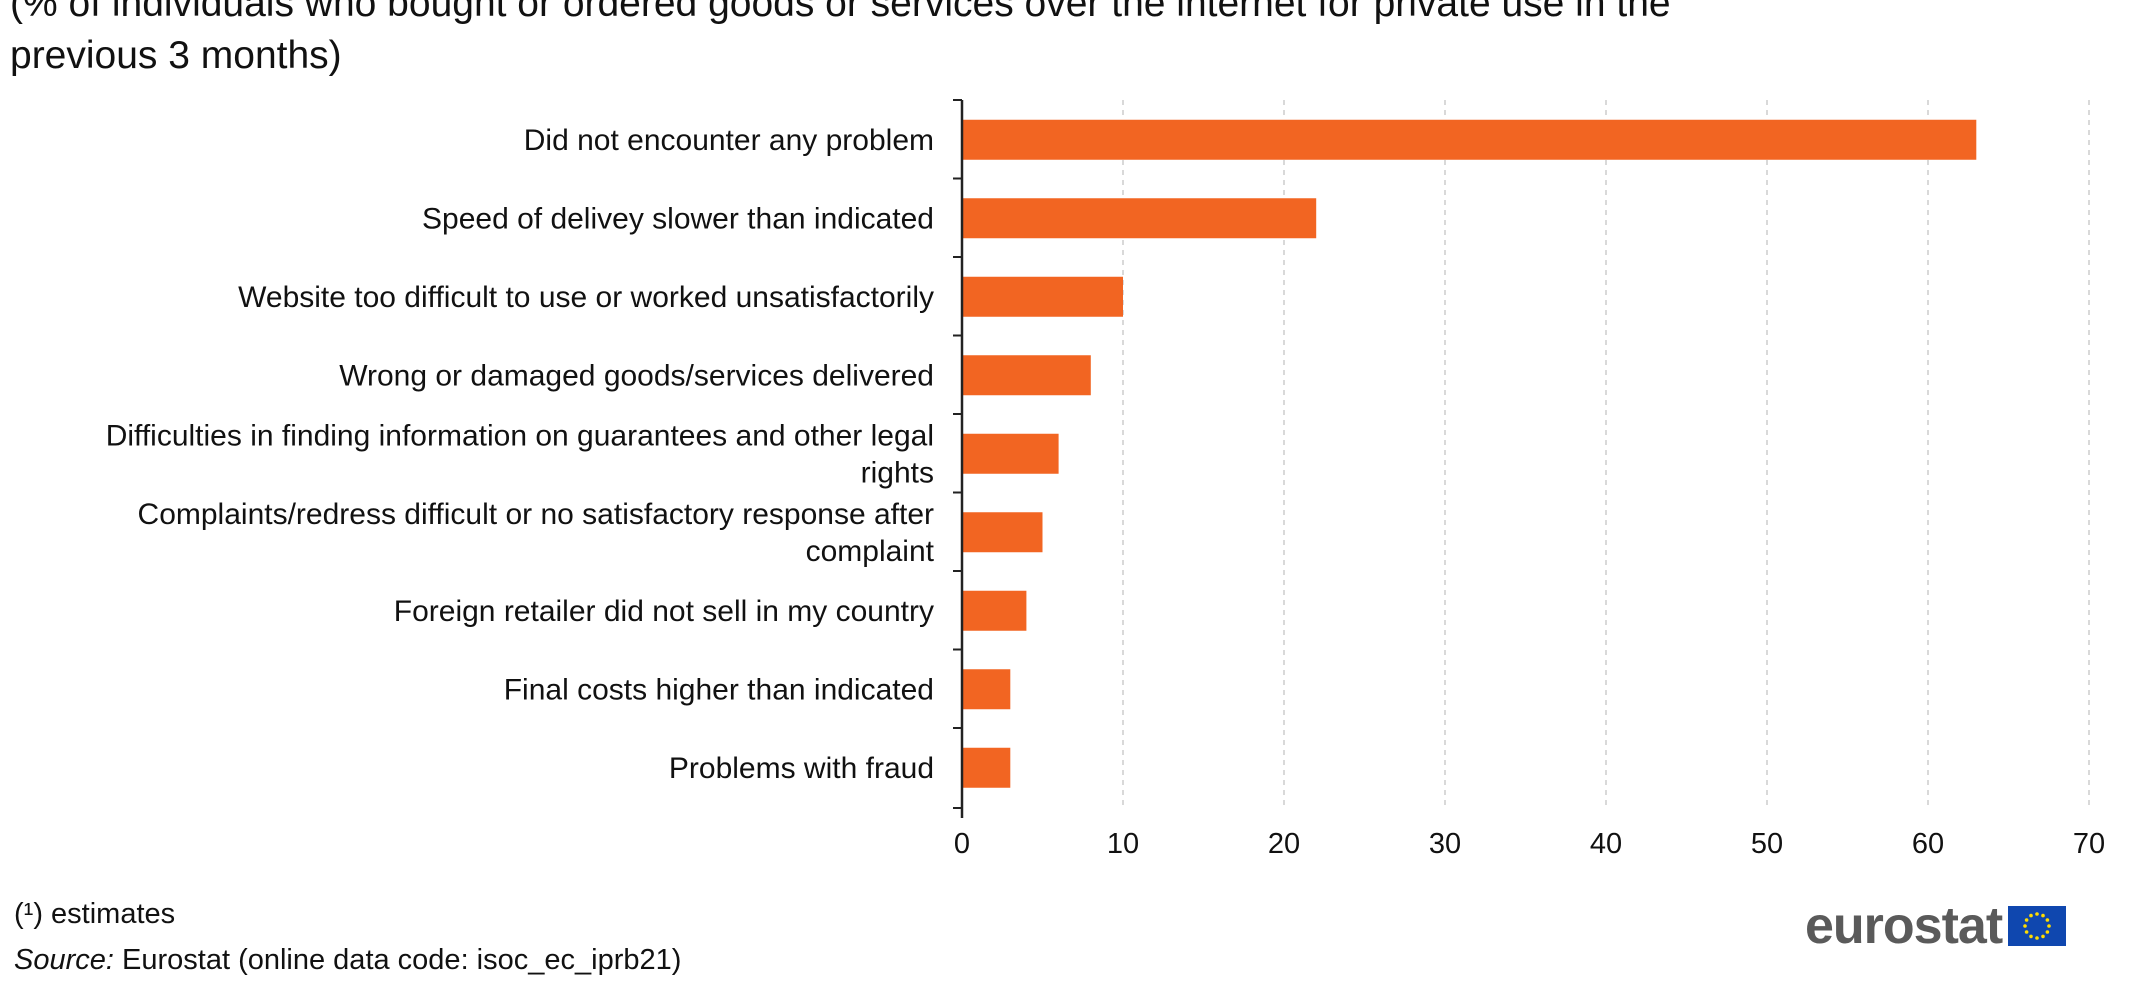 Image resolution: width=2131 pixels, height=995 pixels. Describe the element at coordinates (801, 768) in the screenshot. I see `category-label: Problems with fraud` at that location.